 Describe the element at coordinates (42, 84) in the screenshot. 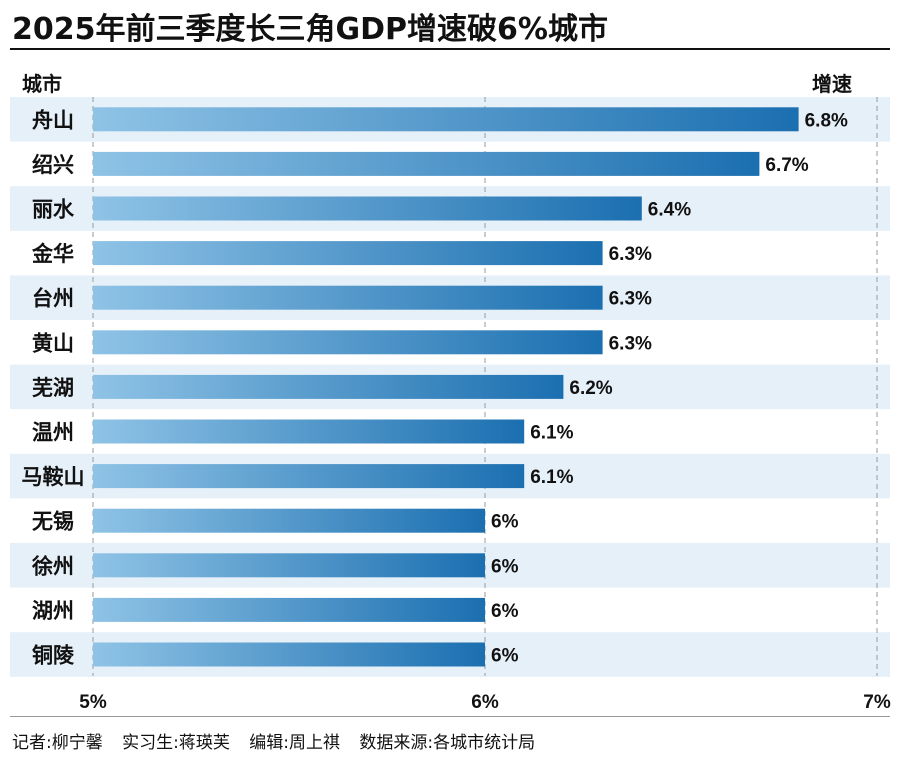

I see `city-column-header: 城市` at that location.